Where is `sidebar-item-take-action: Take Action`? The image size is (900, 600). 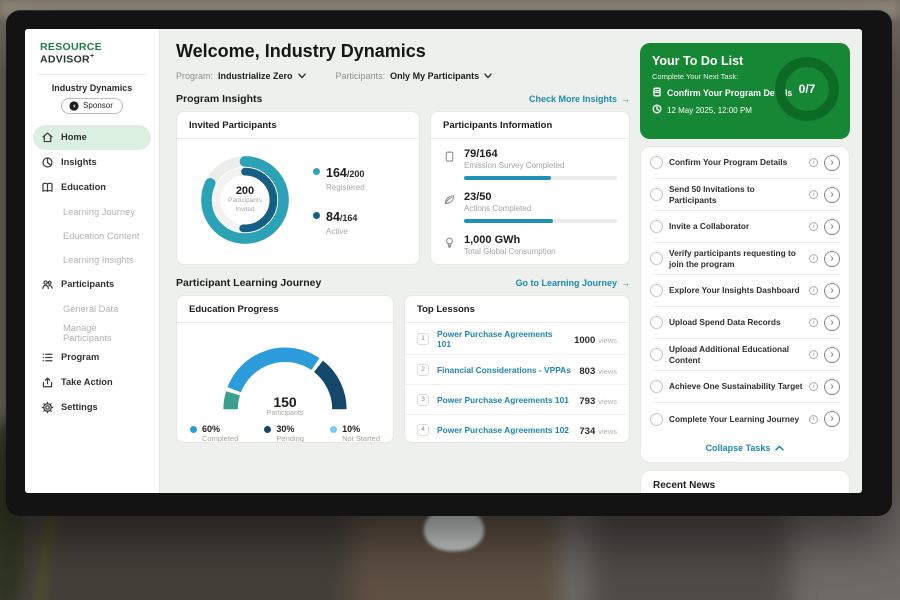
sidebar-item-take-action: Take Action is located at coordinates (92, 382).